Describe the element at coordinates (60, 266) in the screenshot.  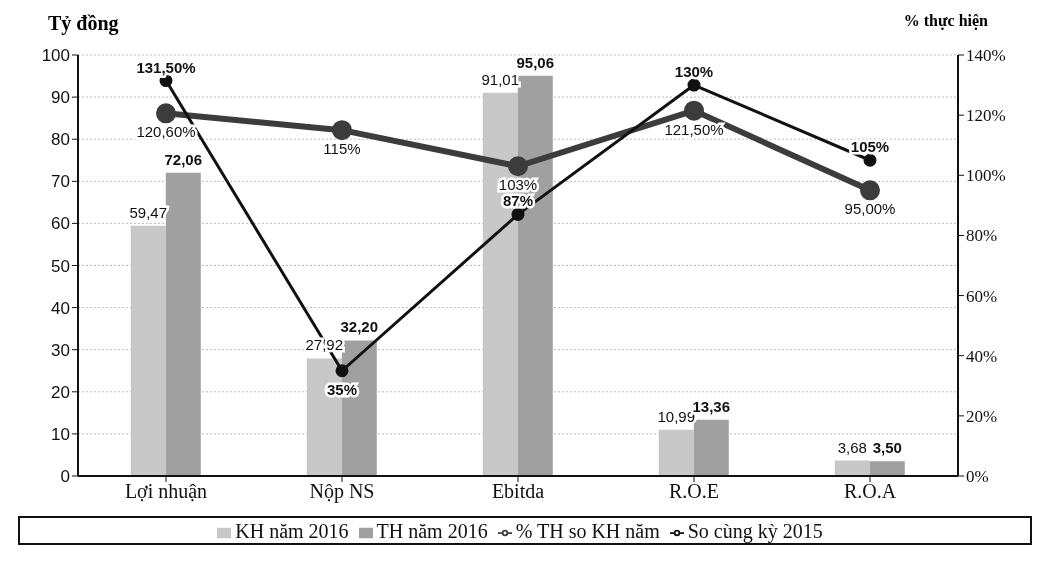
I see `y-tick-label: 50` at that location.